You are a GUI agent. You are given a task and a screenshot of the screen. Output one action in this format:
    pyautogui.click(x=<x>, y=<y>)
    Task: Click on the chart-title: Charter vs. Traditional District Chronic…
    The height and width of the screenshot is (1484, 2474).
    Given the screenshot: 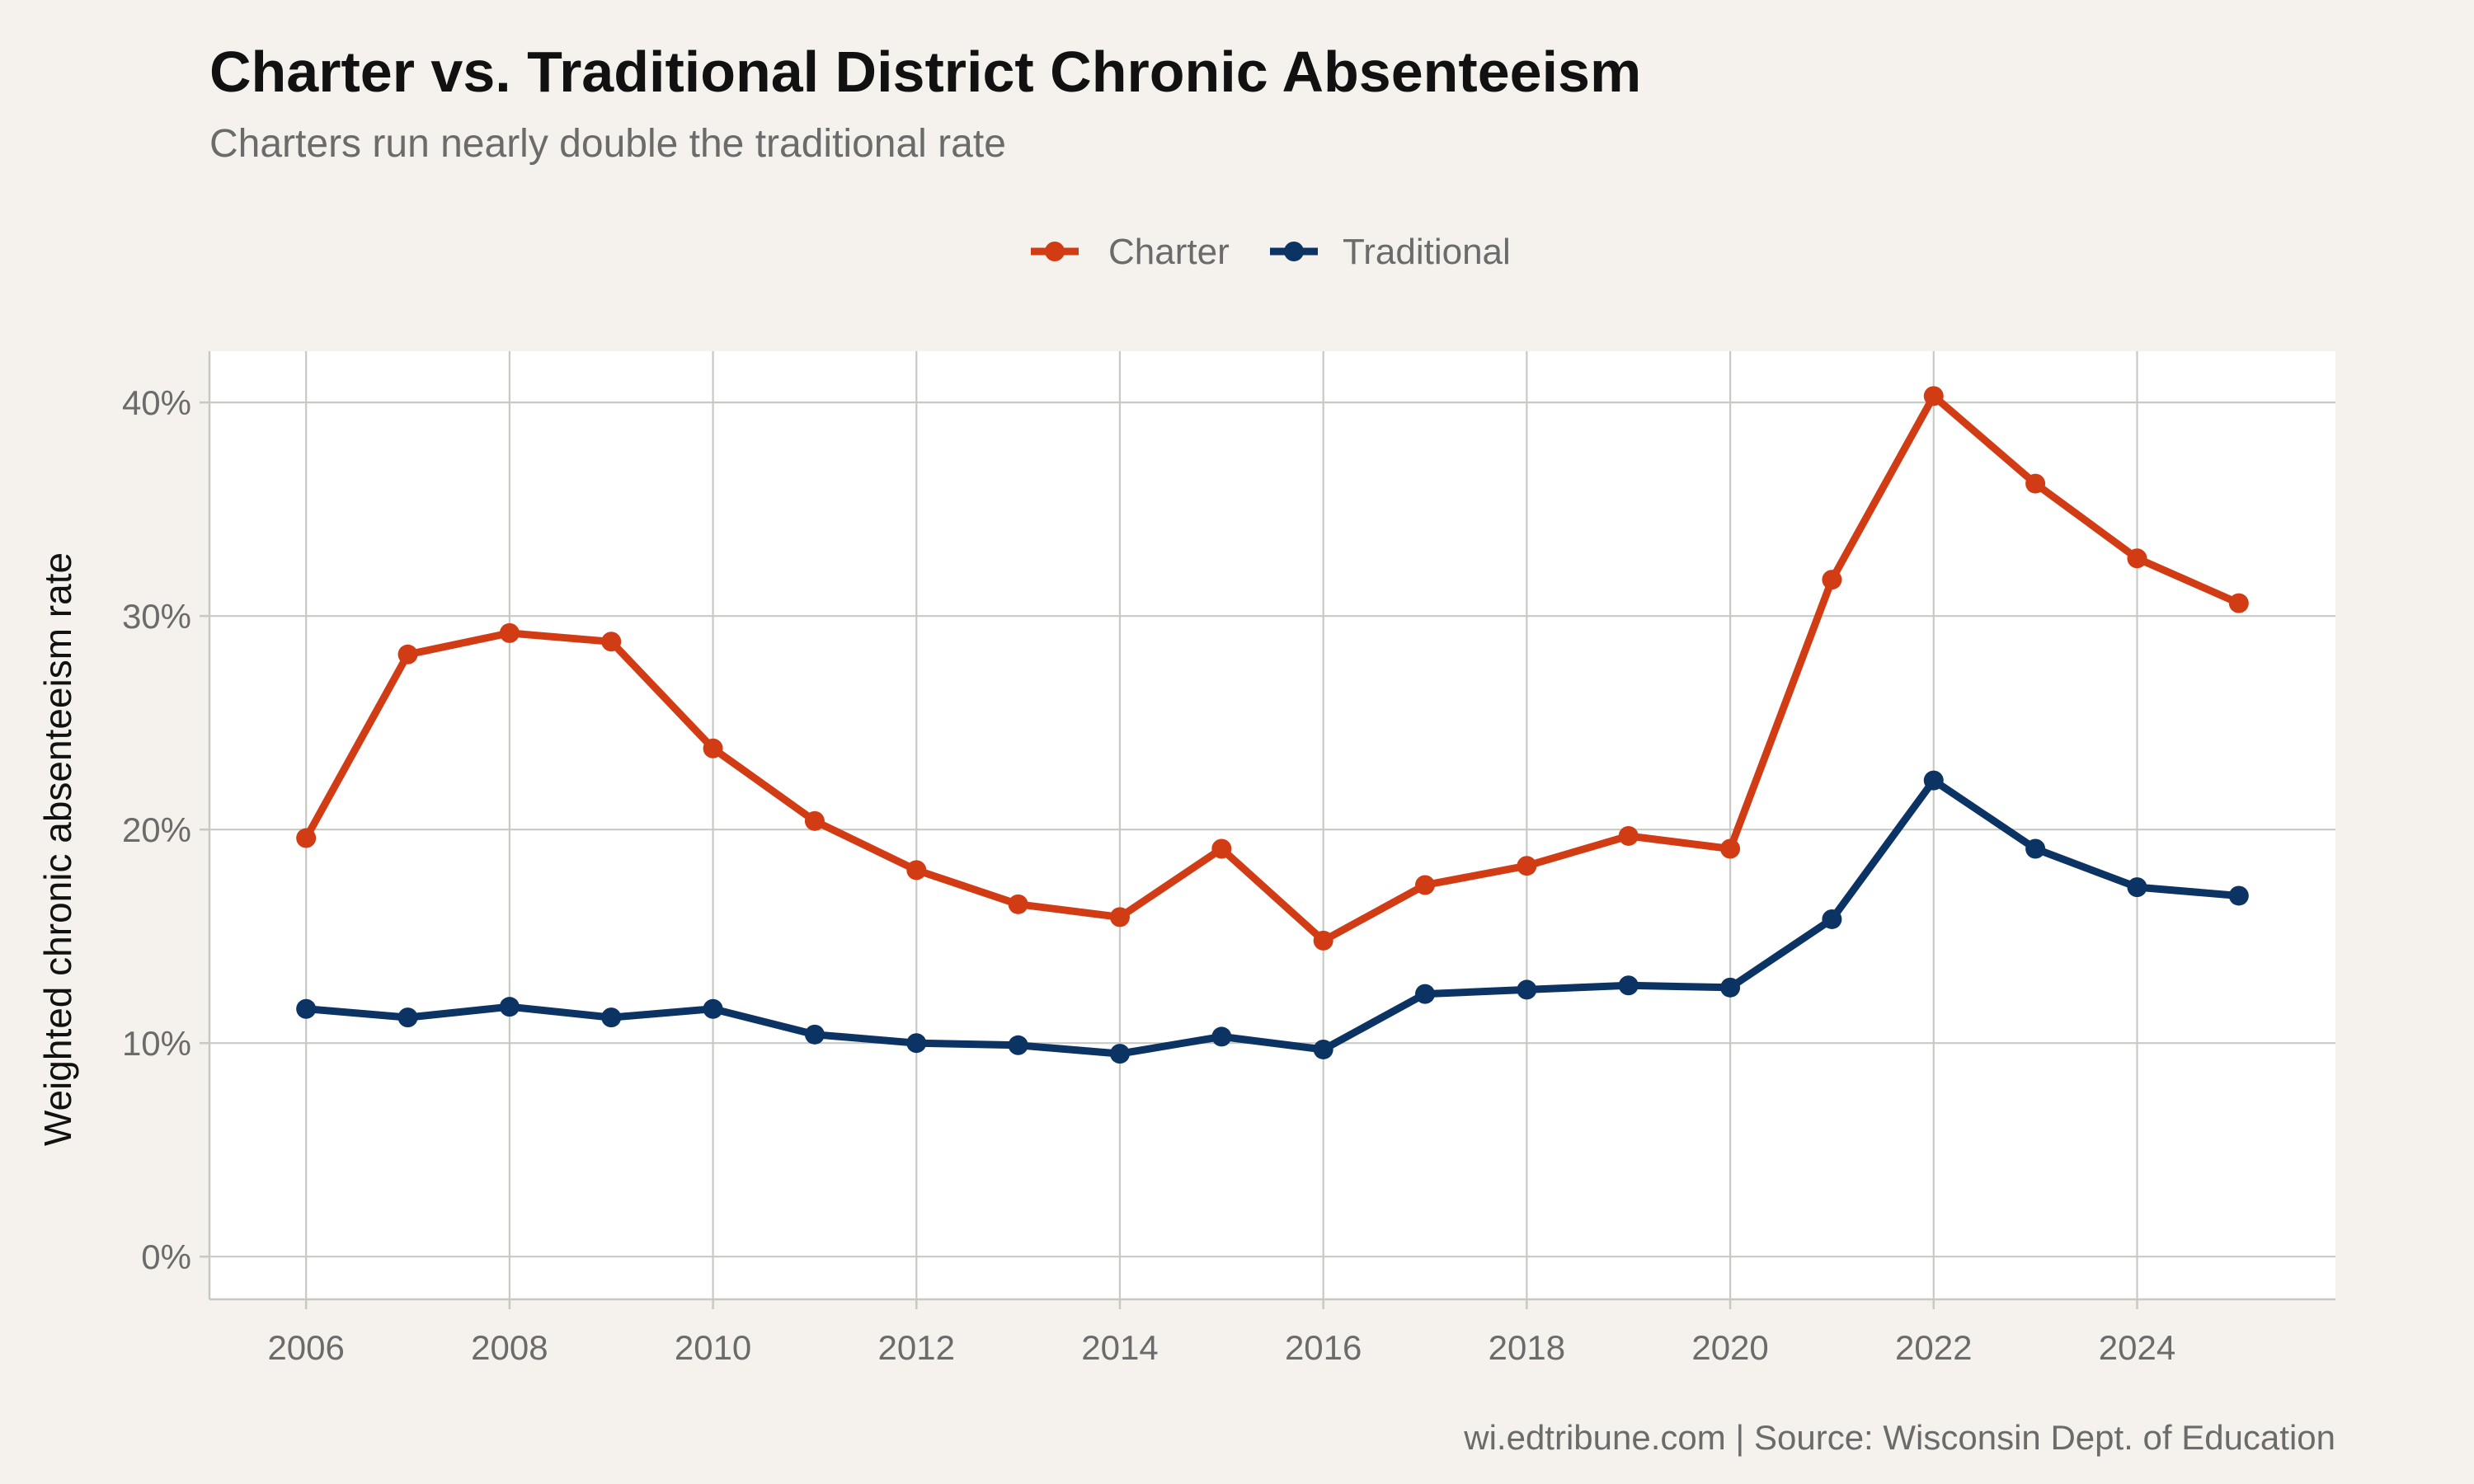 What is the action you would take?
    pyautogui.click(x=925, y=72)
    